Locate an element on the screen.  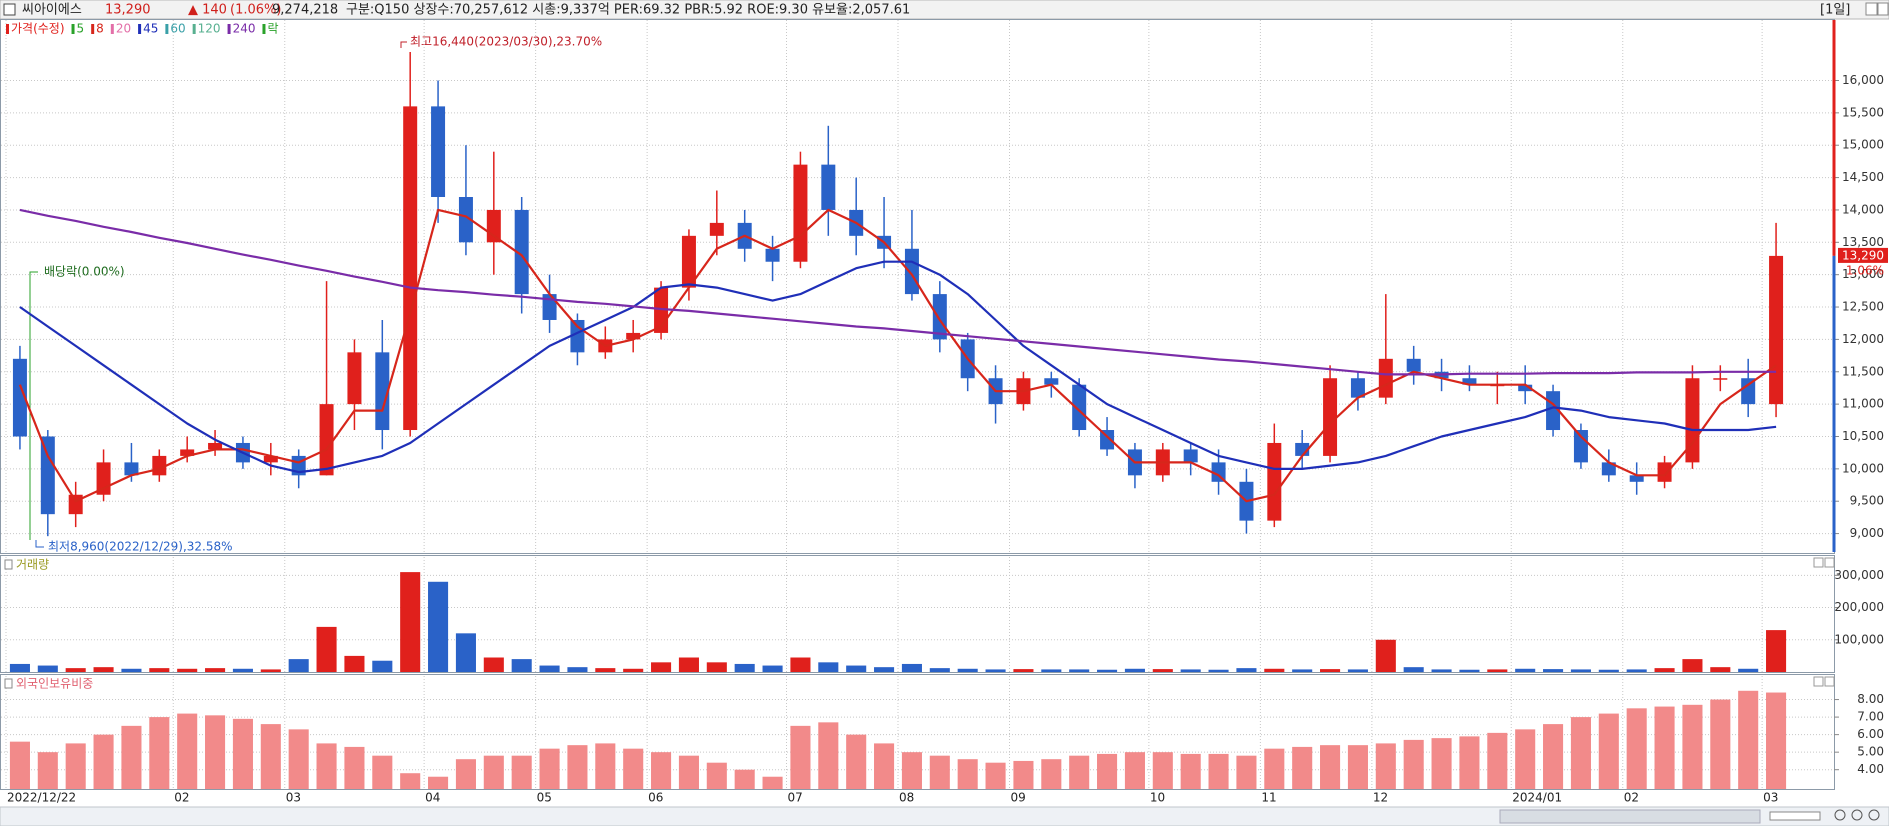
y-tick-label: 15,000 is located at coordinates (1863, 145).